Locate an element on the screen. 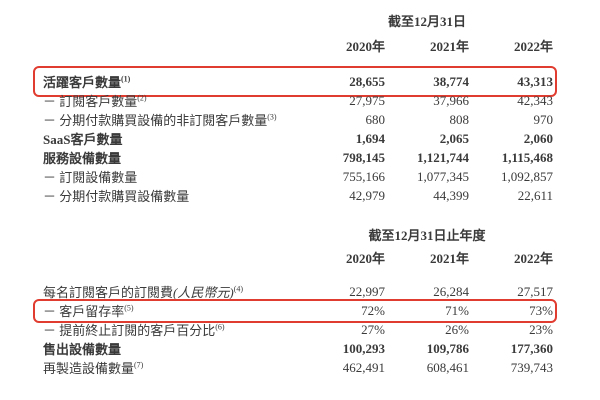 The image size is (600, 400). row-label: － 分期付款購買設備的非訂閱客戶數量(3) is located at coordinates (172, 119).